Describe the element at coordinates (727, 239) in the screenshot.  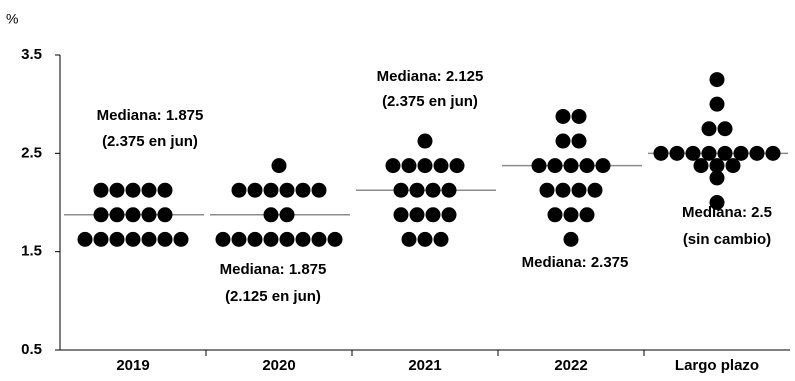
I see `annotation: (sin cambio)` at that location.